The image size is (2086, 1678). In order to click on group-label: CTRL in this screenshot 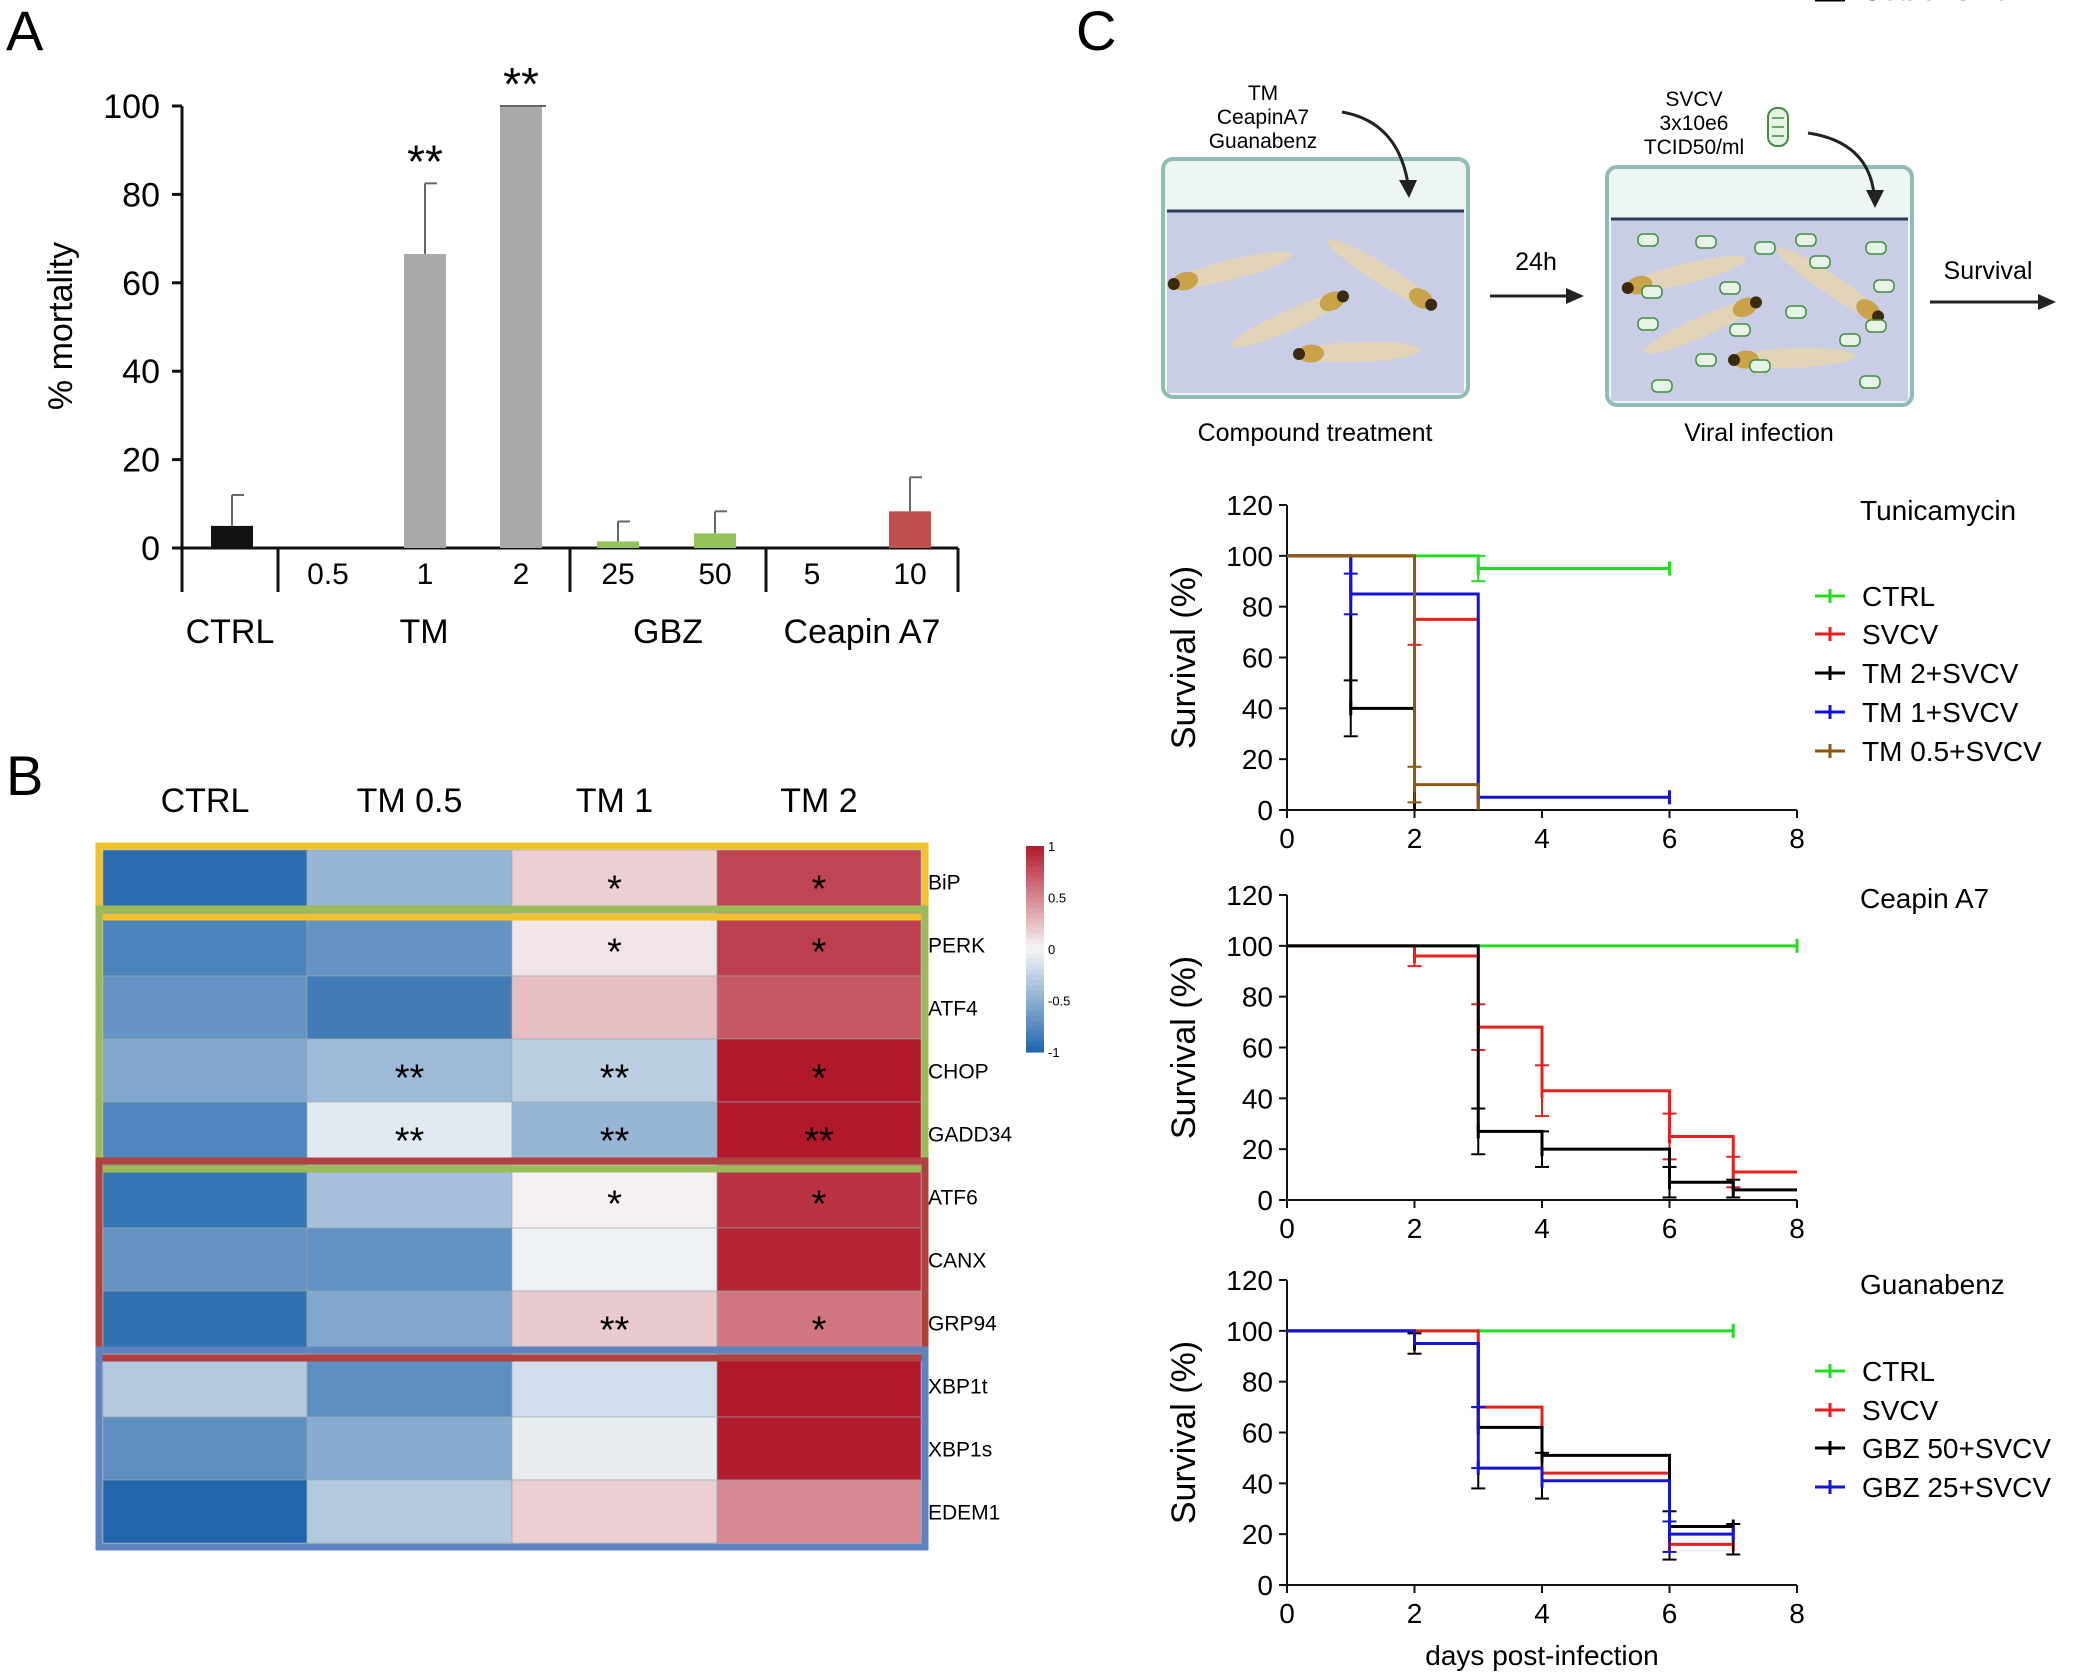, I will do `click(230, 632)`.